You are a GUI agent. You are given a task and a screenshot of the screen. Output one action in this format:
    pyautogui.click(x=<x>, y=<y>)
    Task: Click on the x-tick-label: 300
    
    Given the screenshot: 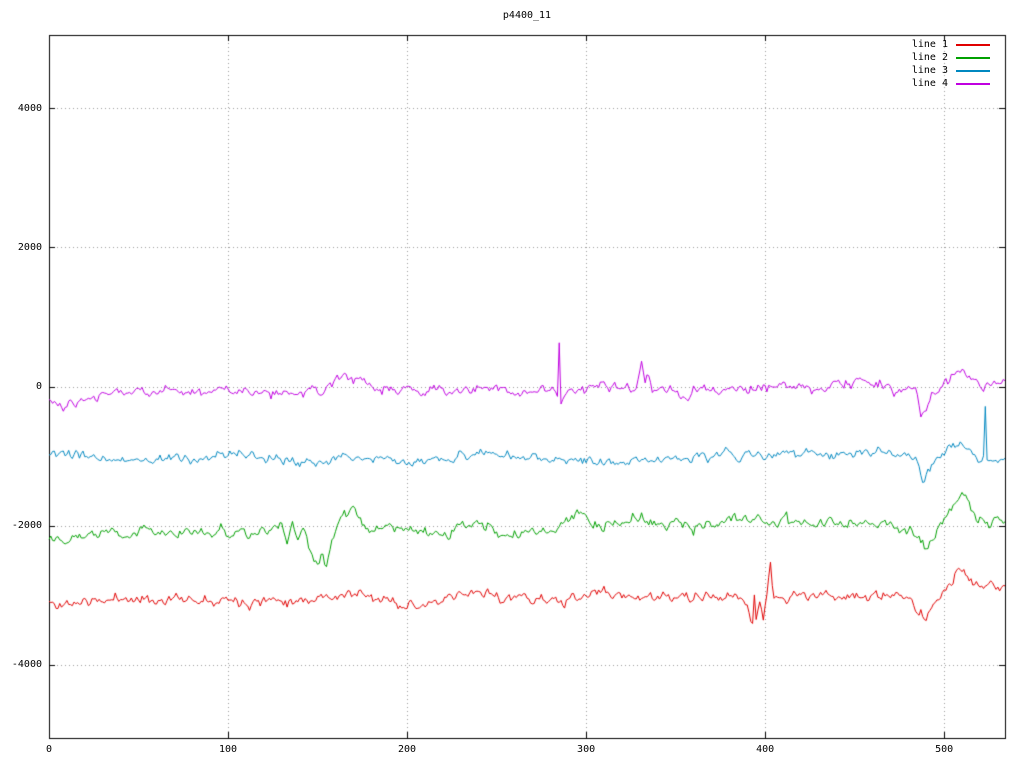 What is the action you would take?
    pyautogui.click(x=586, y=749)
    